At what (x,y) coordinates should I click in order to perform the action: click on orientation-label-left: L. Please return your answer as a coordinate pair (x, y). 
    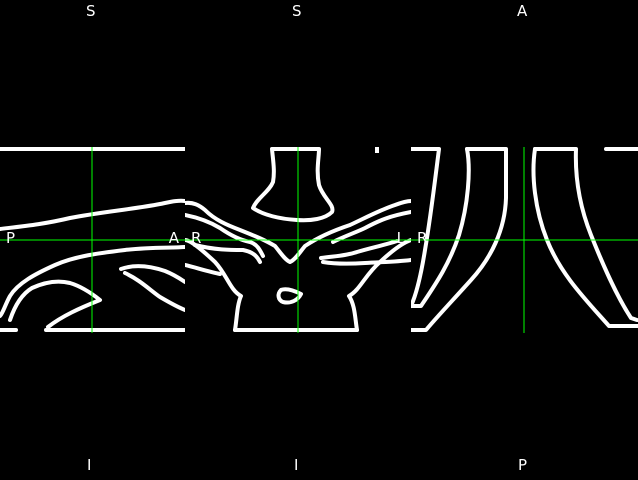
    Looking at the image, I should click on (400, 238).